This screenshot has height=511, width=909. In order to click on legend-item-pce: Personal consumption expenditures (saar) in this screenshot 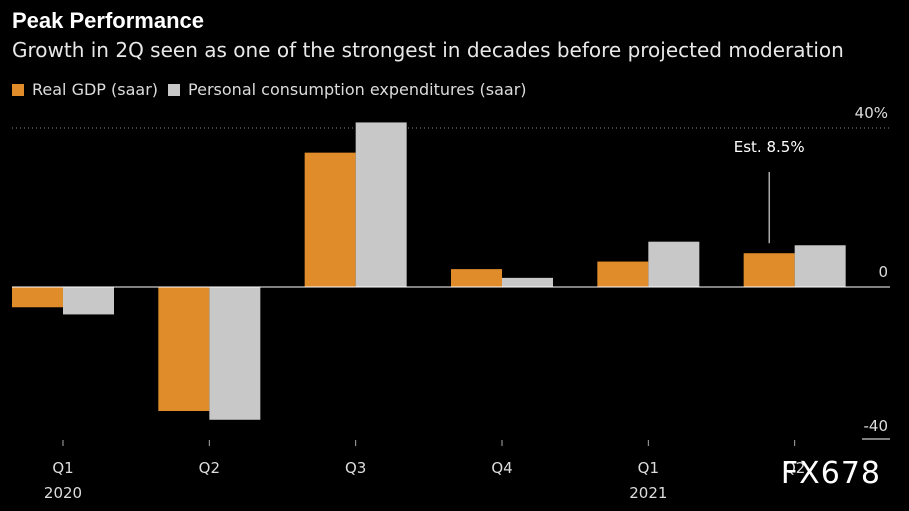, I will do `click(347, 89)`.